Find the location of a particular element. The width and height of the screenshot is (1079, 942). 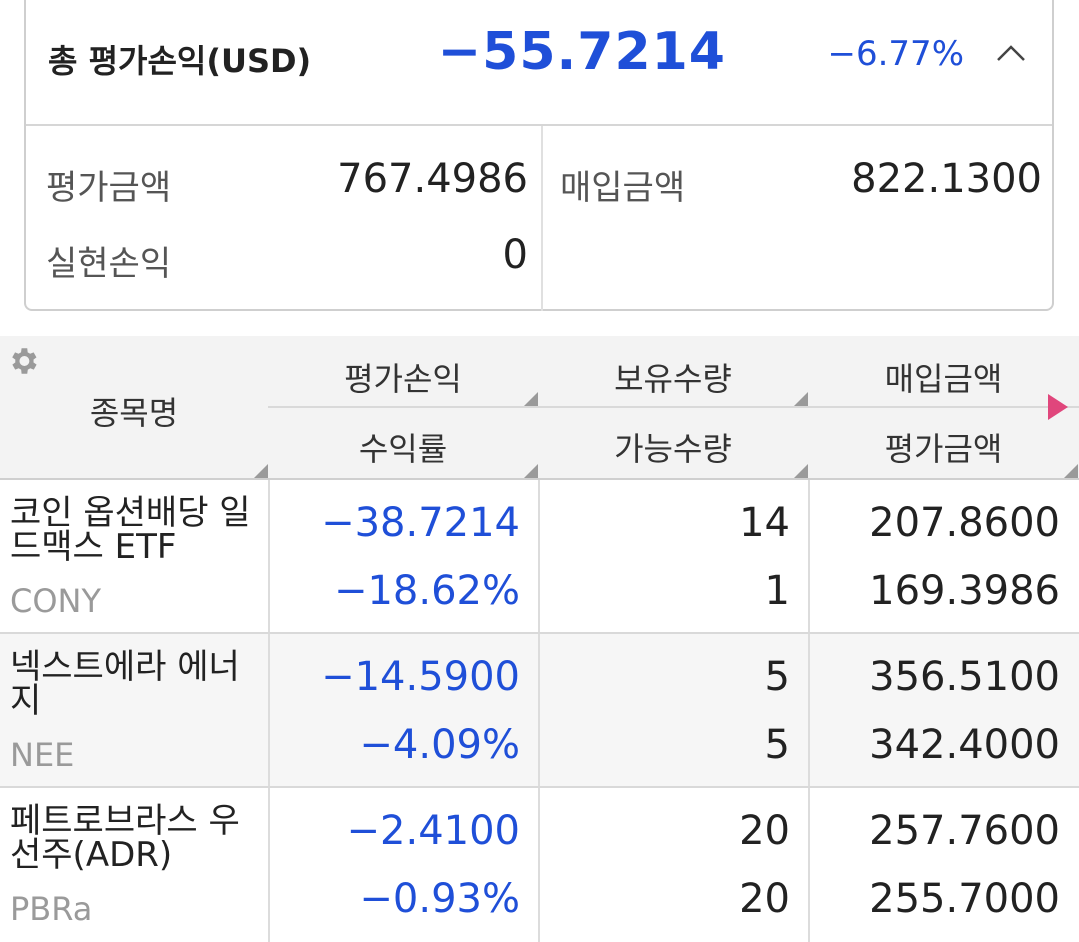

header-pnl: 평가손익 is located at coordinates (403, 379).